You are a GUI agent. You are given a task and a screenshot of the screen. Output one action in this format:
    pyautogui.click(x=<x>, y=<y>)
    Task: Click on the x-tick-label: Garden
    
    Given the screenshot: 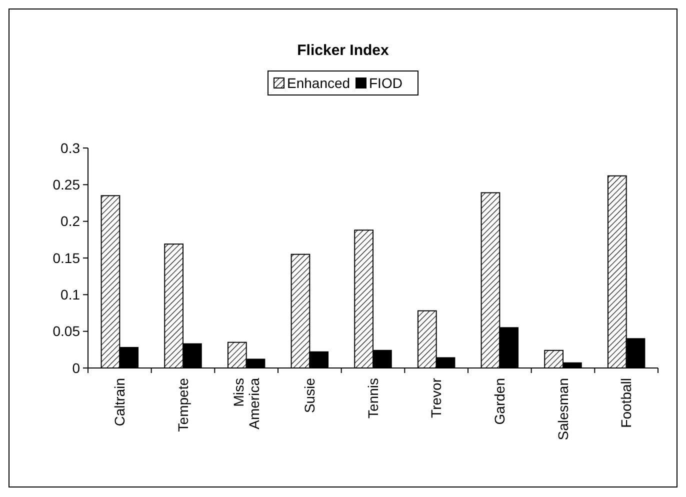 What is the action you would take?
    pyautogui.click(x=500, y=401)
    